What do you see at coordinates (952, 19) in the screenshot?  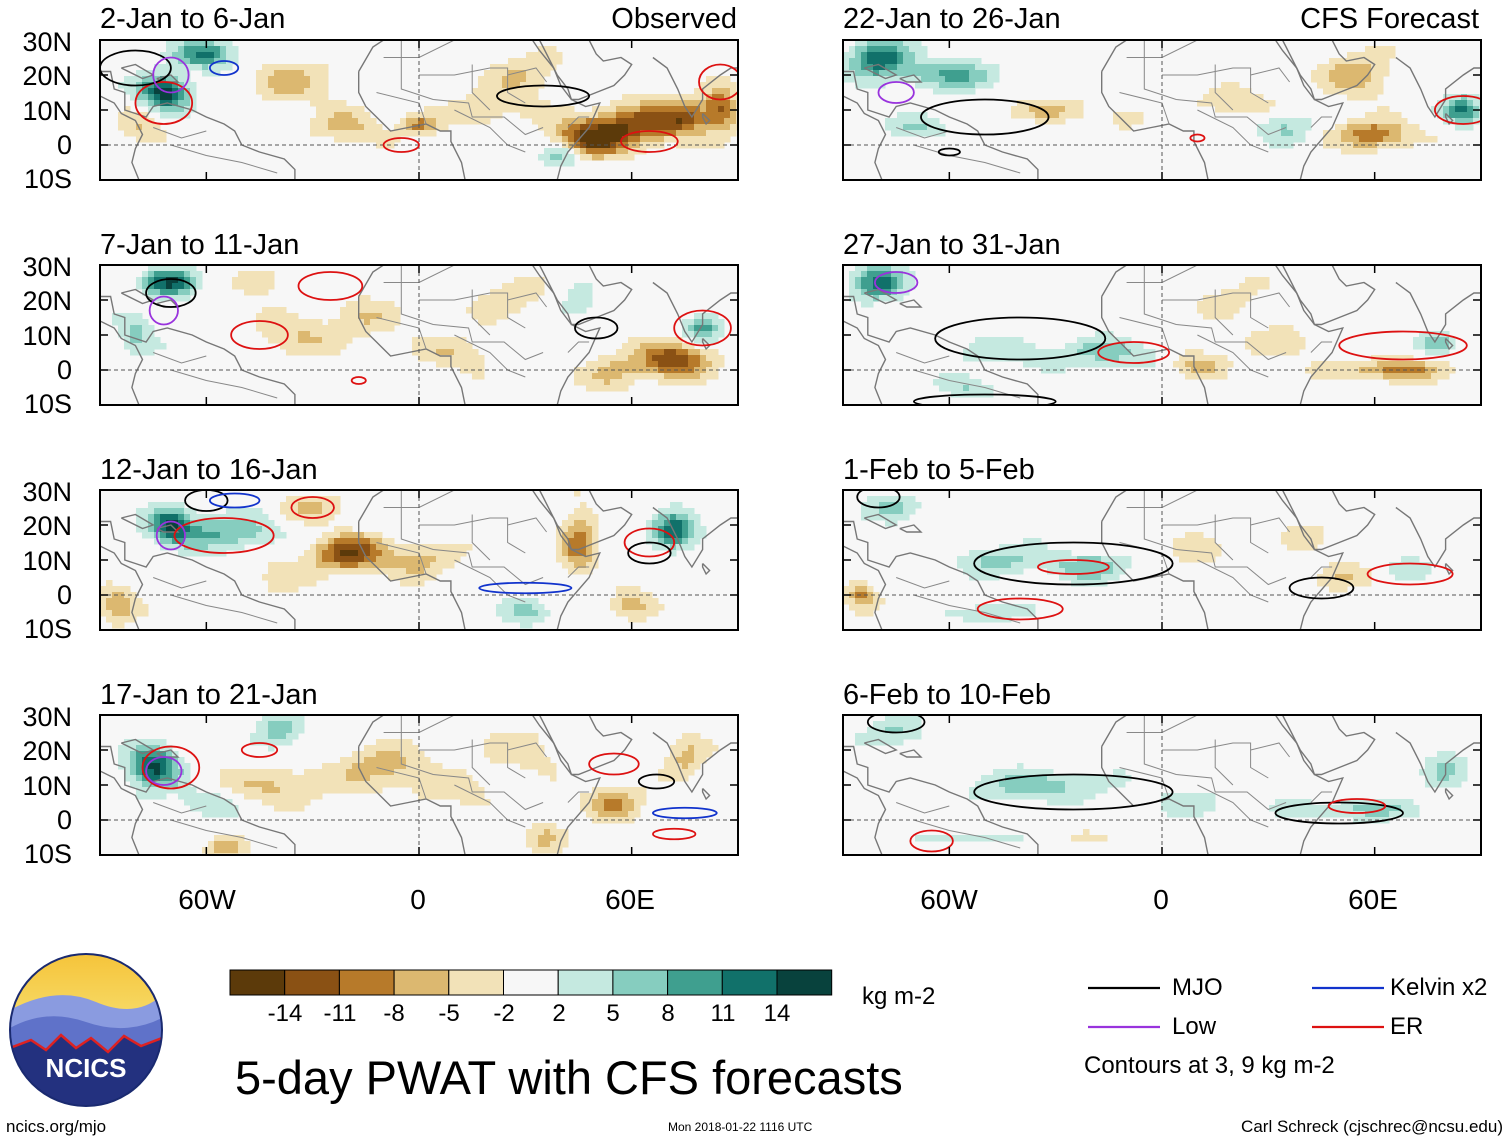 I see `panel-title: 22-Jan to 26-Jan` at bounding box center [952, 19].